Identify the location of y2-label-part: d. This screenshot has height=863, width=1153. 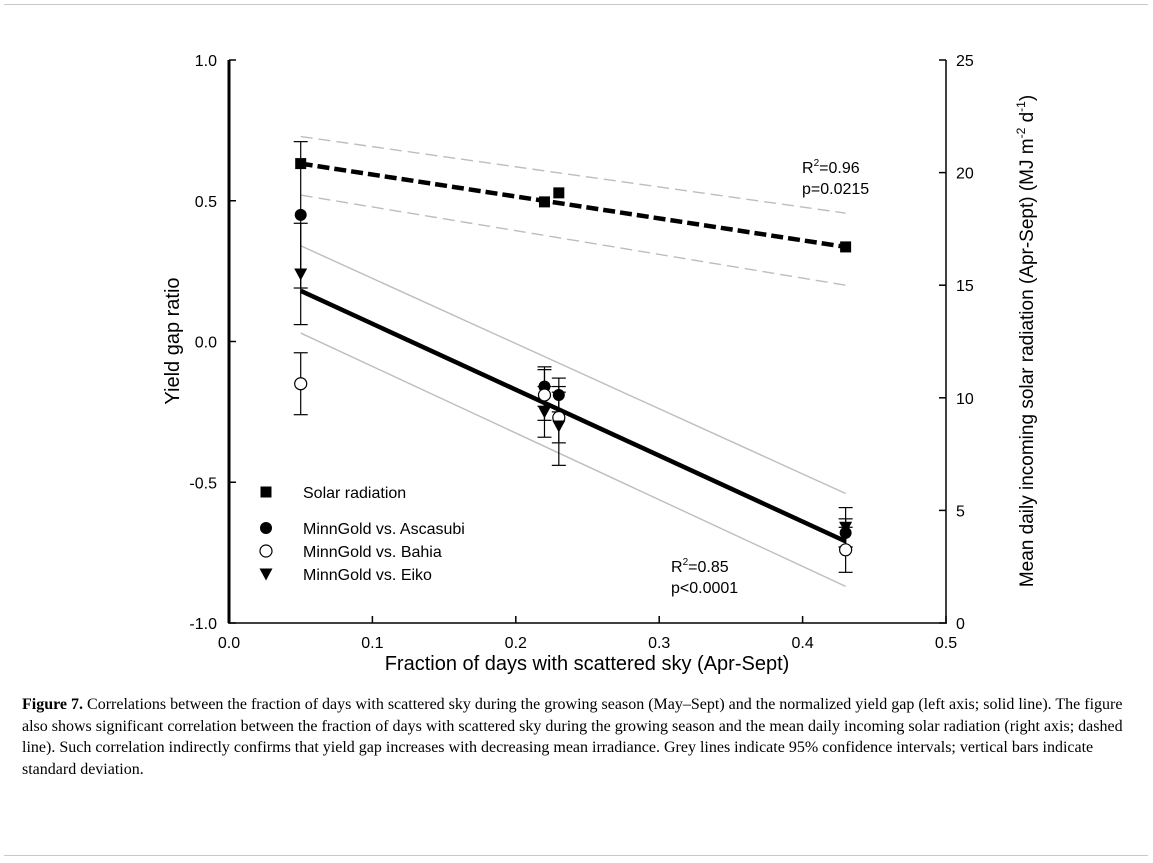
(1027, 120).